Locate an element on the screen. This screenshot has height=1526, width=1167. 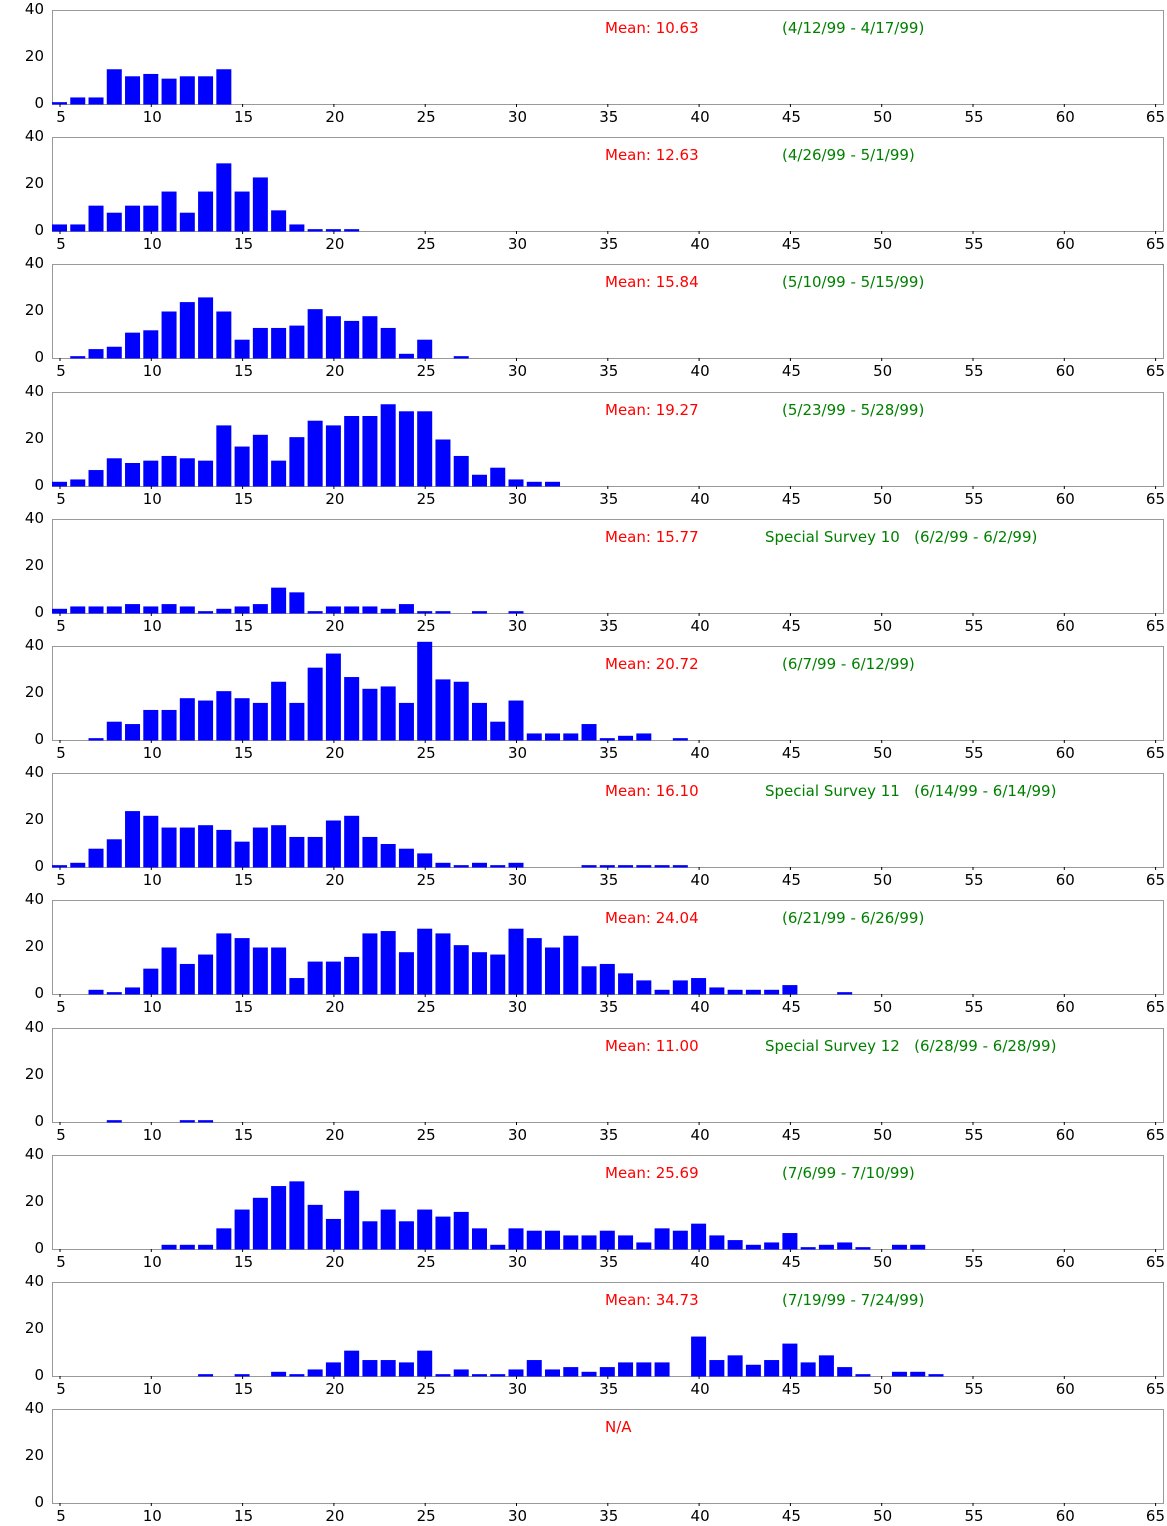
survey-period-label: Special Survey 11 (6/14/99 - 6/14/99) is located at coordinates (910, 791).